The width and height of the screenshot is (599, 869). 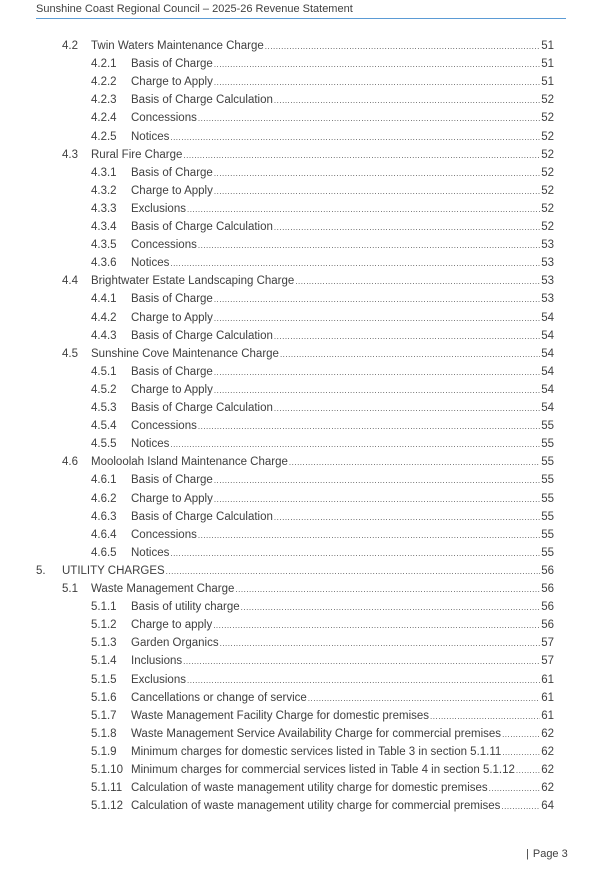 What do you see at coordinates (547, 607) in the screenshot?
I see `toc-entry-page: 56` at bounding box center [547, 607].